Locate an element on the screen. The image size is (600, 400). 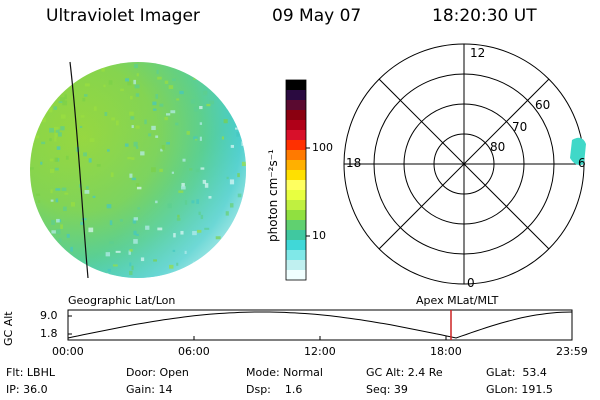
info-dsp: Dsp: 1.6 is located at coordinates (274, 389).